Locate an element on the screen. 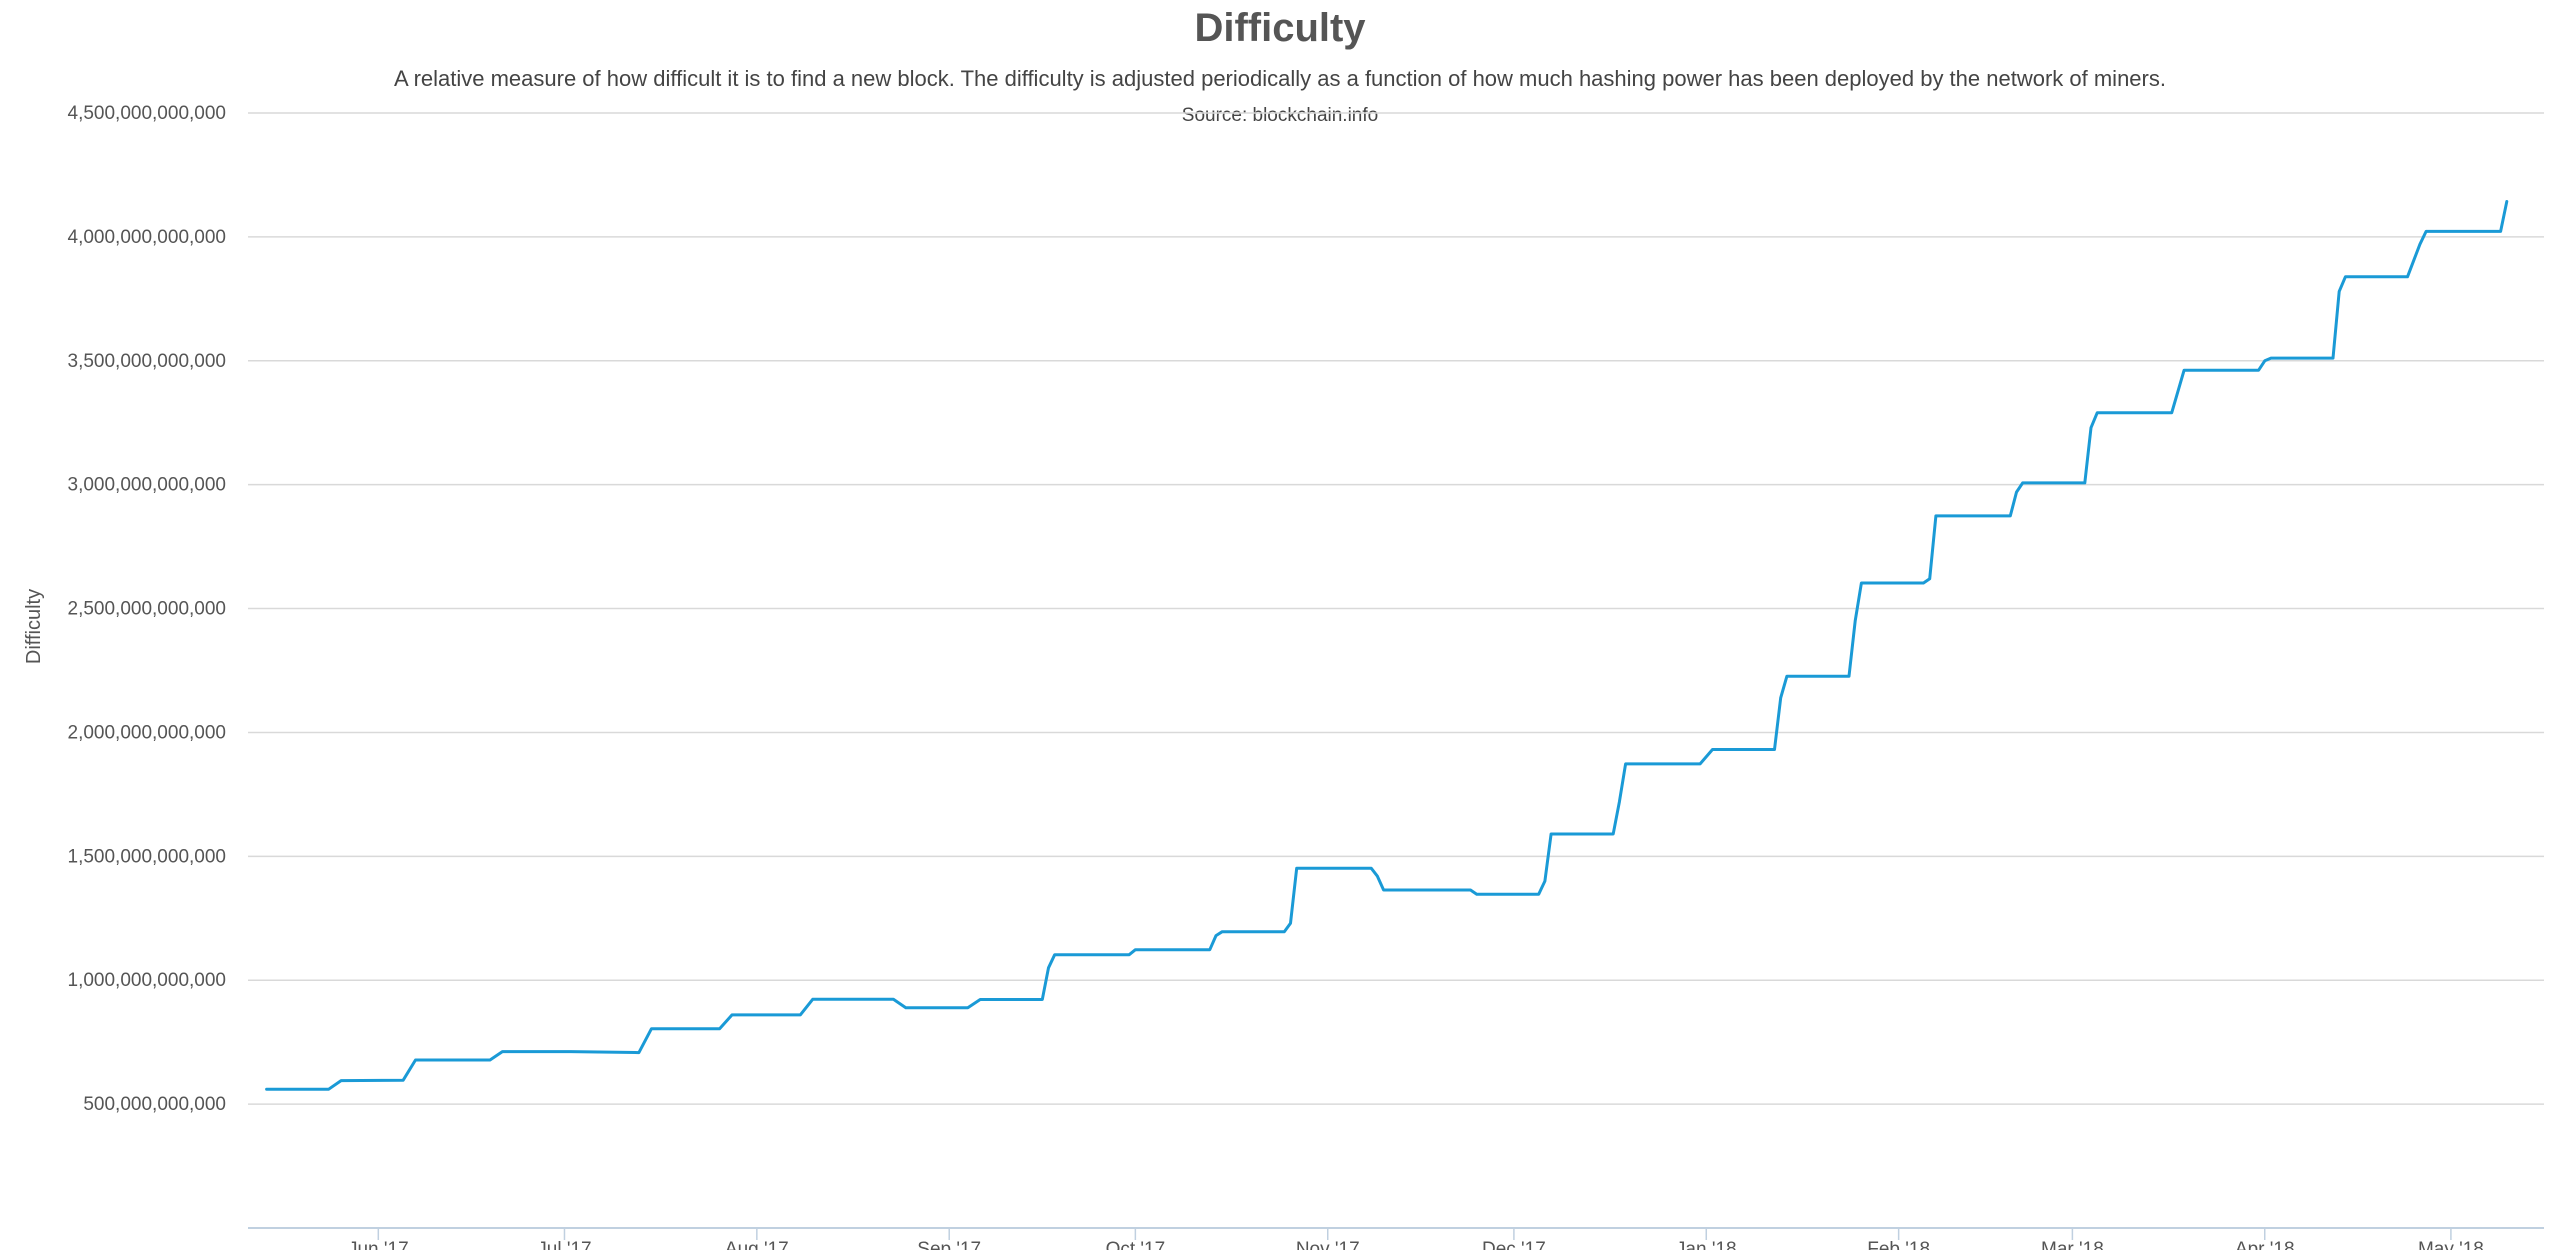 This screenshot has height=1250, width=2560. x-tick-label: May '18 is located at coordinates (2451, 1244).